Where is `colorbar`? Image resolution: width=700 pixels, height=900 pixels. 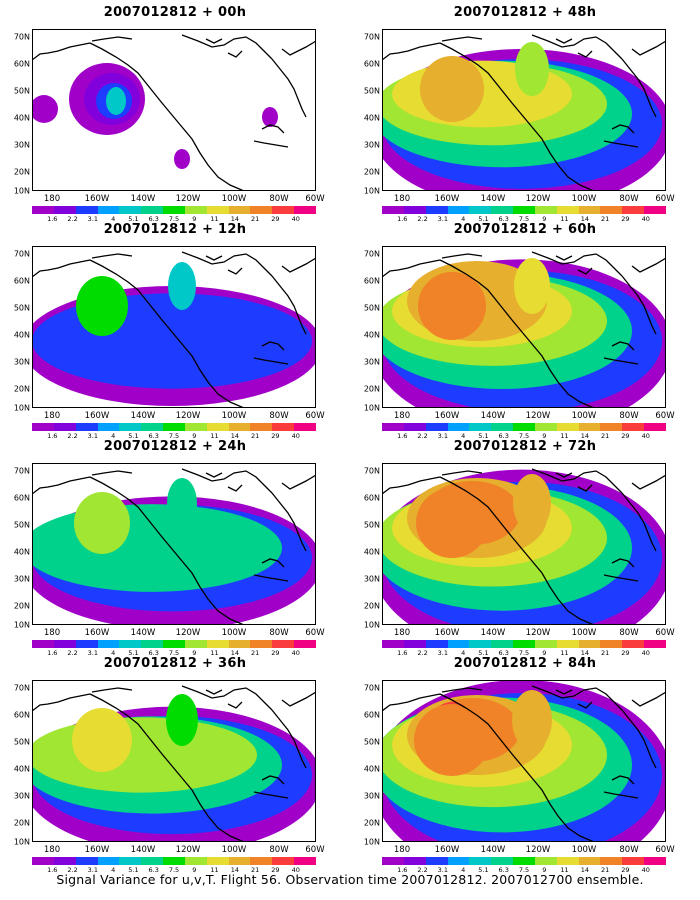
colorbar is located at coordinates (174, 861).